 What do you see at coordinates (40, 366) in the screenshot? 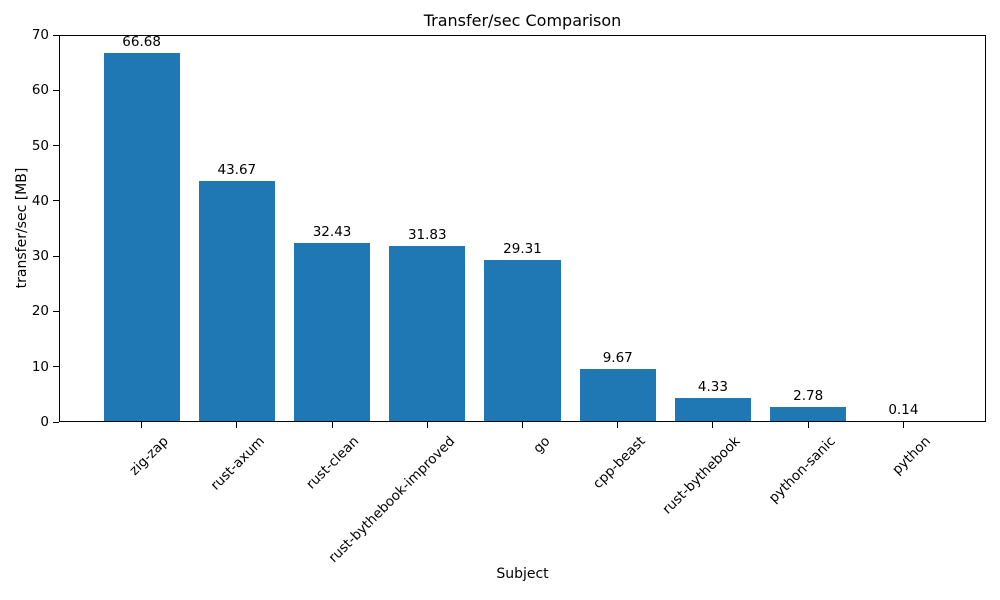
I see `y-tick-label: 10` at bounding box center [40, 366].